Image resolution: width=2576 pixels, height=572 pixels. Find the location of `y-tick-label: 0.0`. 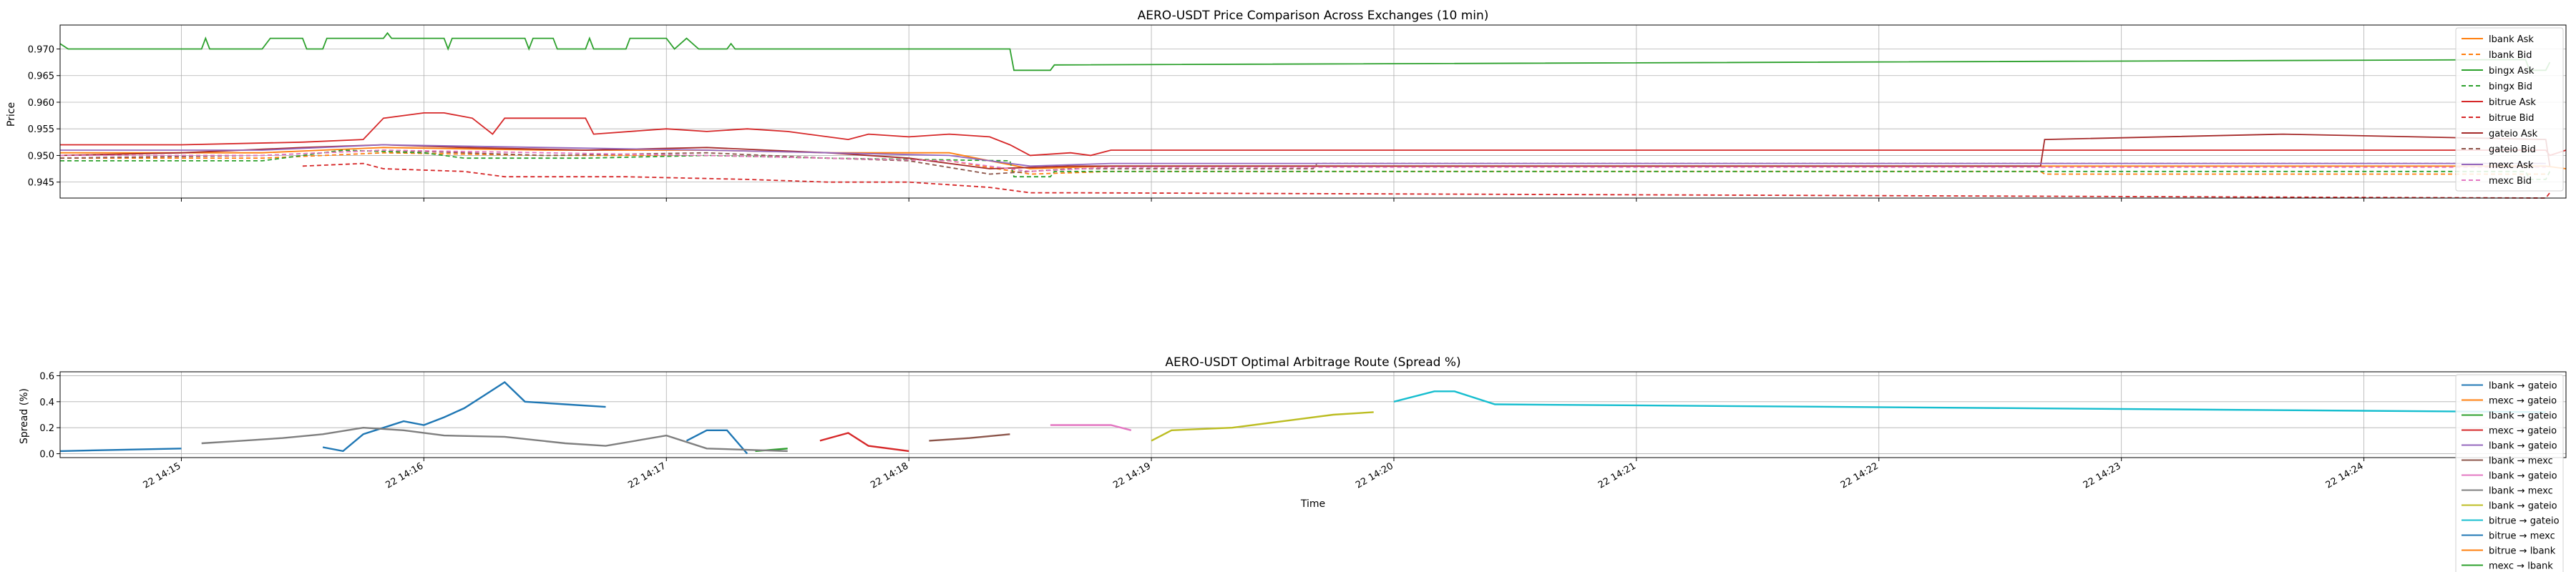

y-tick-label: 0.0 is located at coordinates (46, 455).